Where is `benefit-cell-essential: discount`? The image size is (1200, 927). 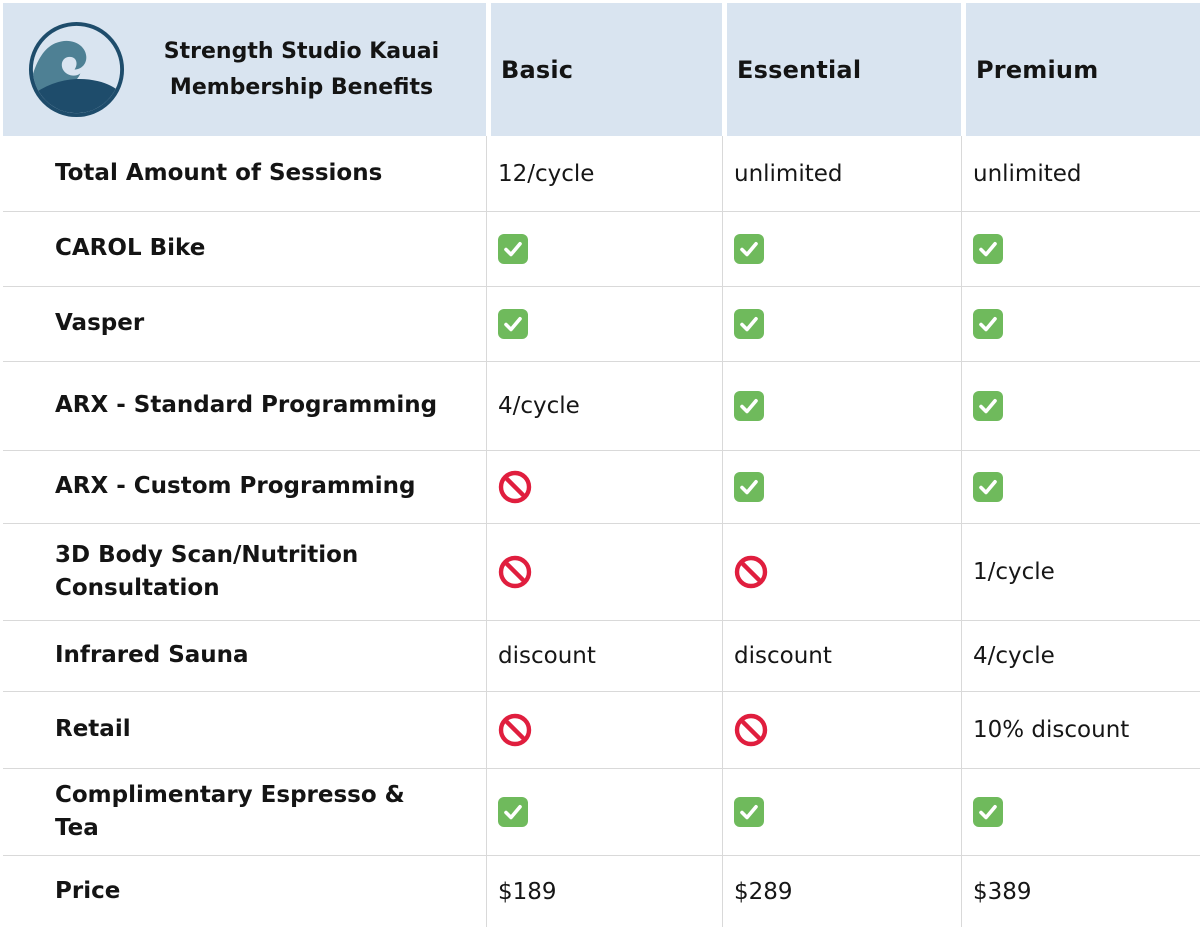
benefit-cell-essential: discount is located at coordinates (841, 656).